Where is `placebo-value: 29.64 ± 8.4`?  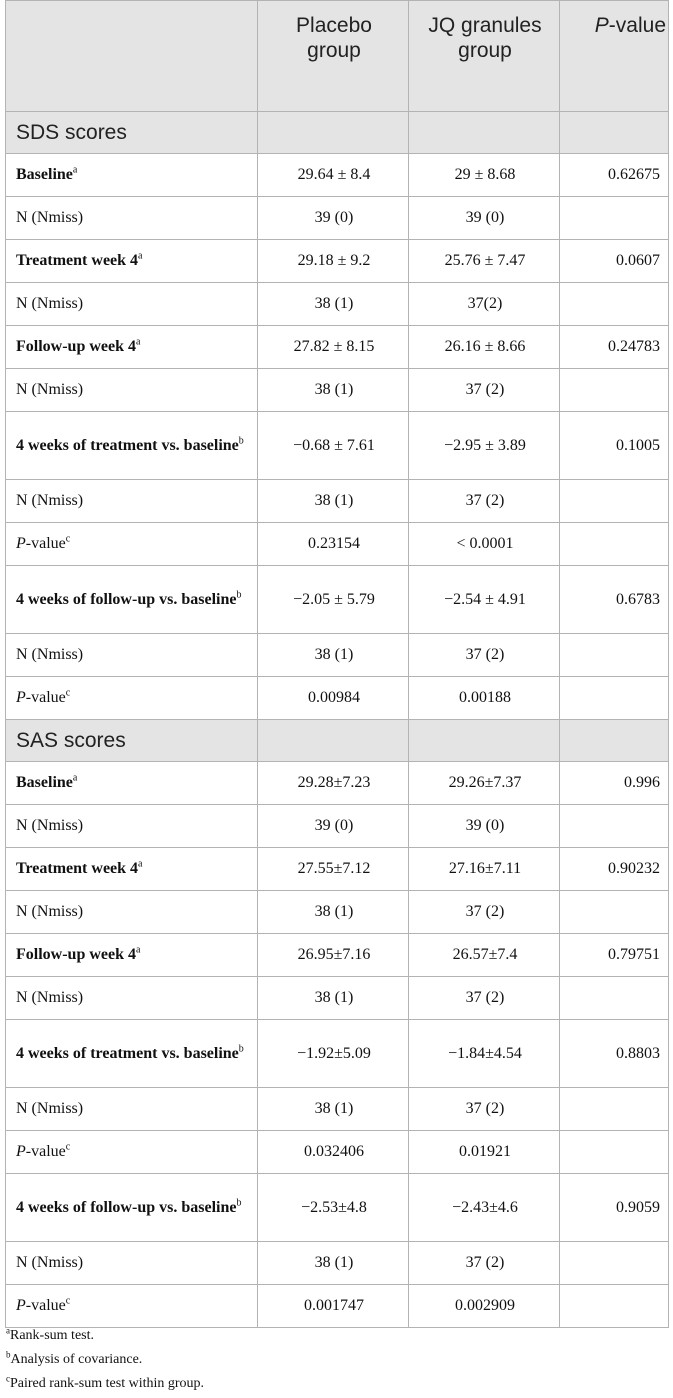
placebo-value: 29.64 ± 8.4 is located at coordinates (333, 175).